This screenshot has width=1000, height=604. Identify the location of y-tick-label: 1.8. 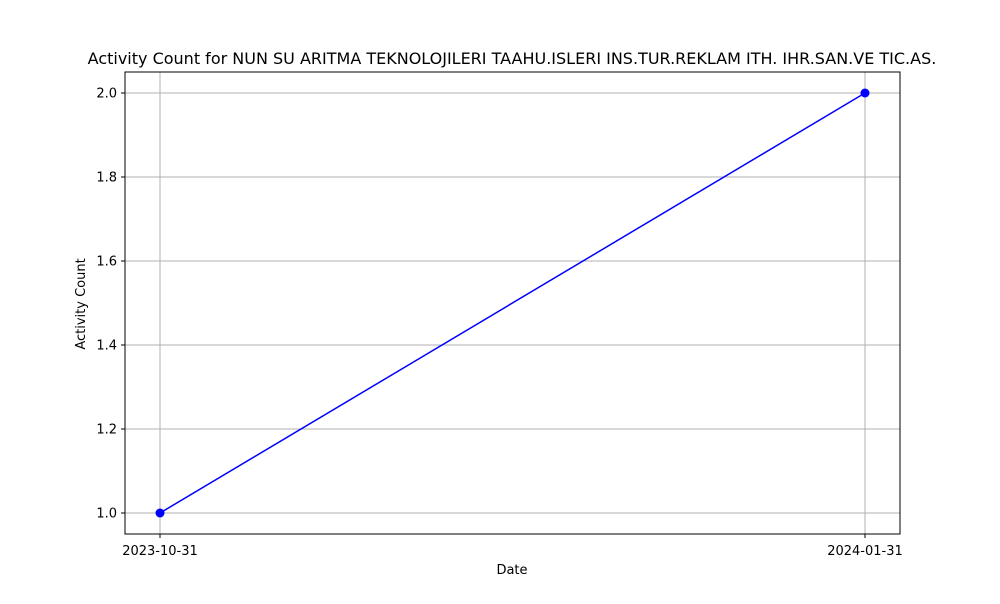
(106, 178).